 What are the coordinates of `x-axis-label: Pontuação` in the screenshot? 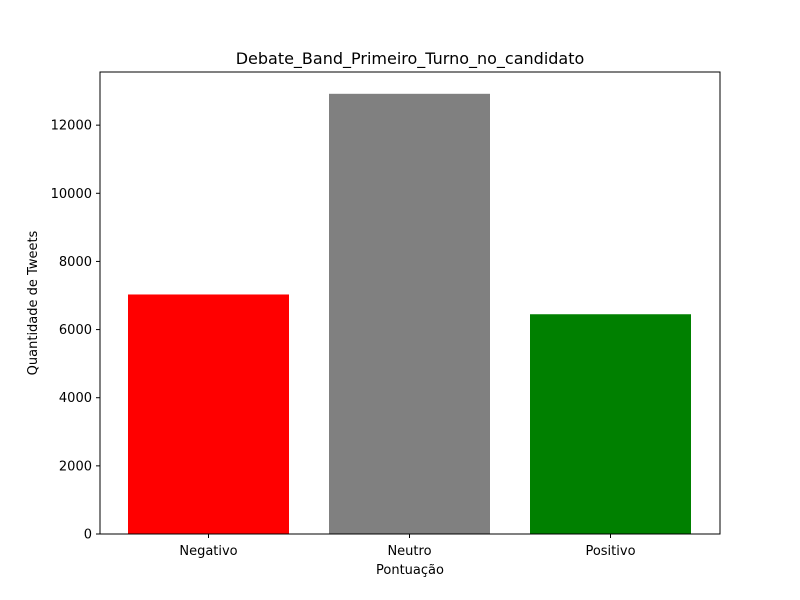 It's located at (410, 570).